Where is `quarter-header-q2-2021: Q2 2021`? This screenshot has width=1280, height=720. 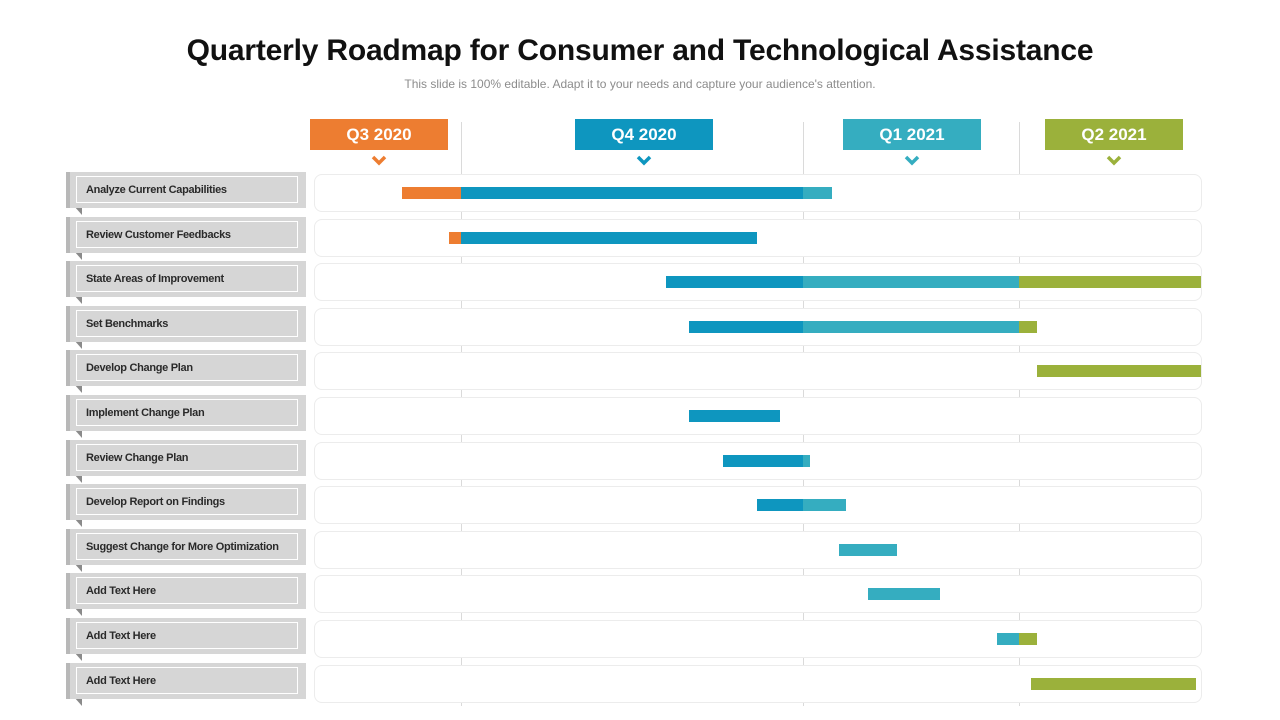 quarter-header-q2-2021: Q2 2021 is located at coordinates (1114, 134).